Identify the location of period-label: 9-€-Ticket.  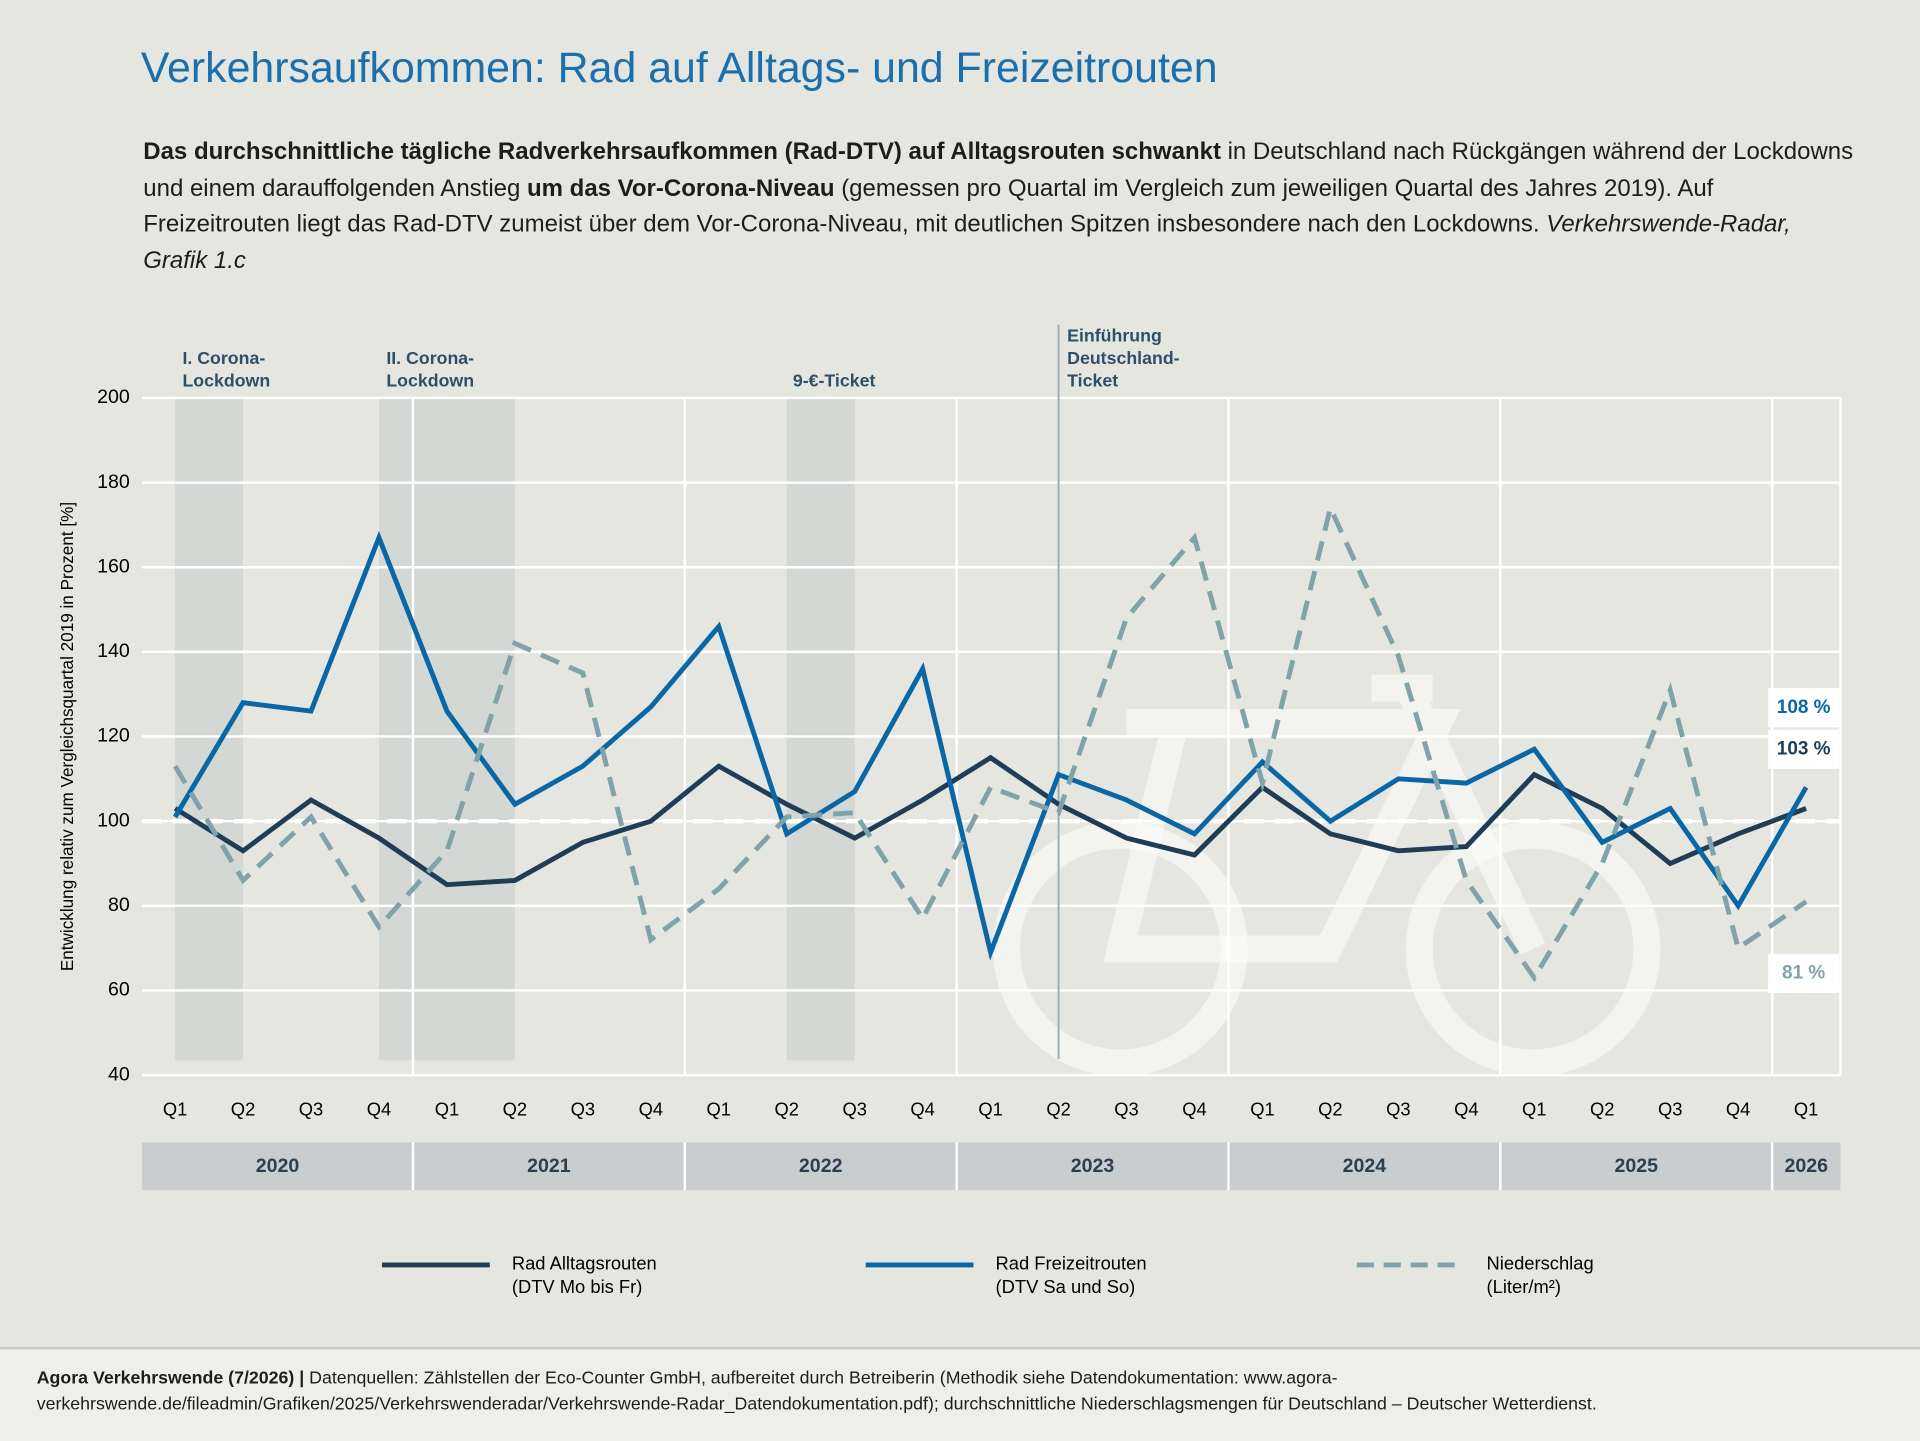
(834, 381).